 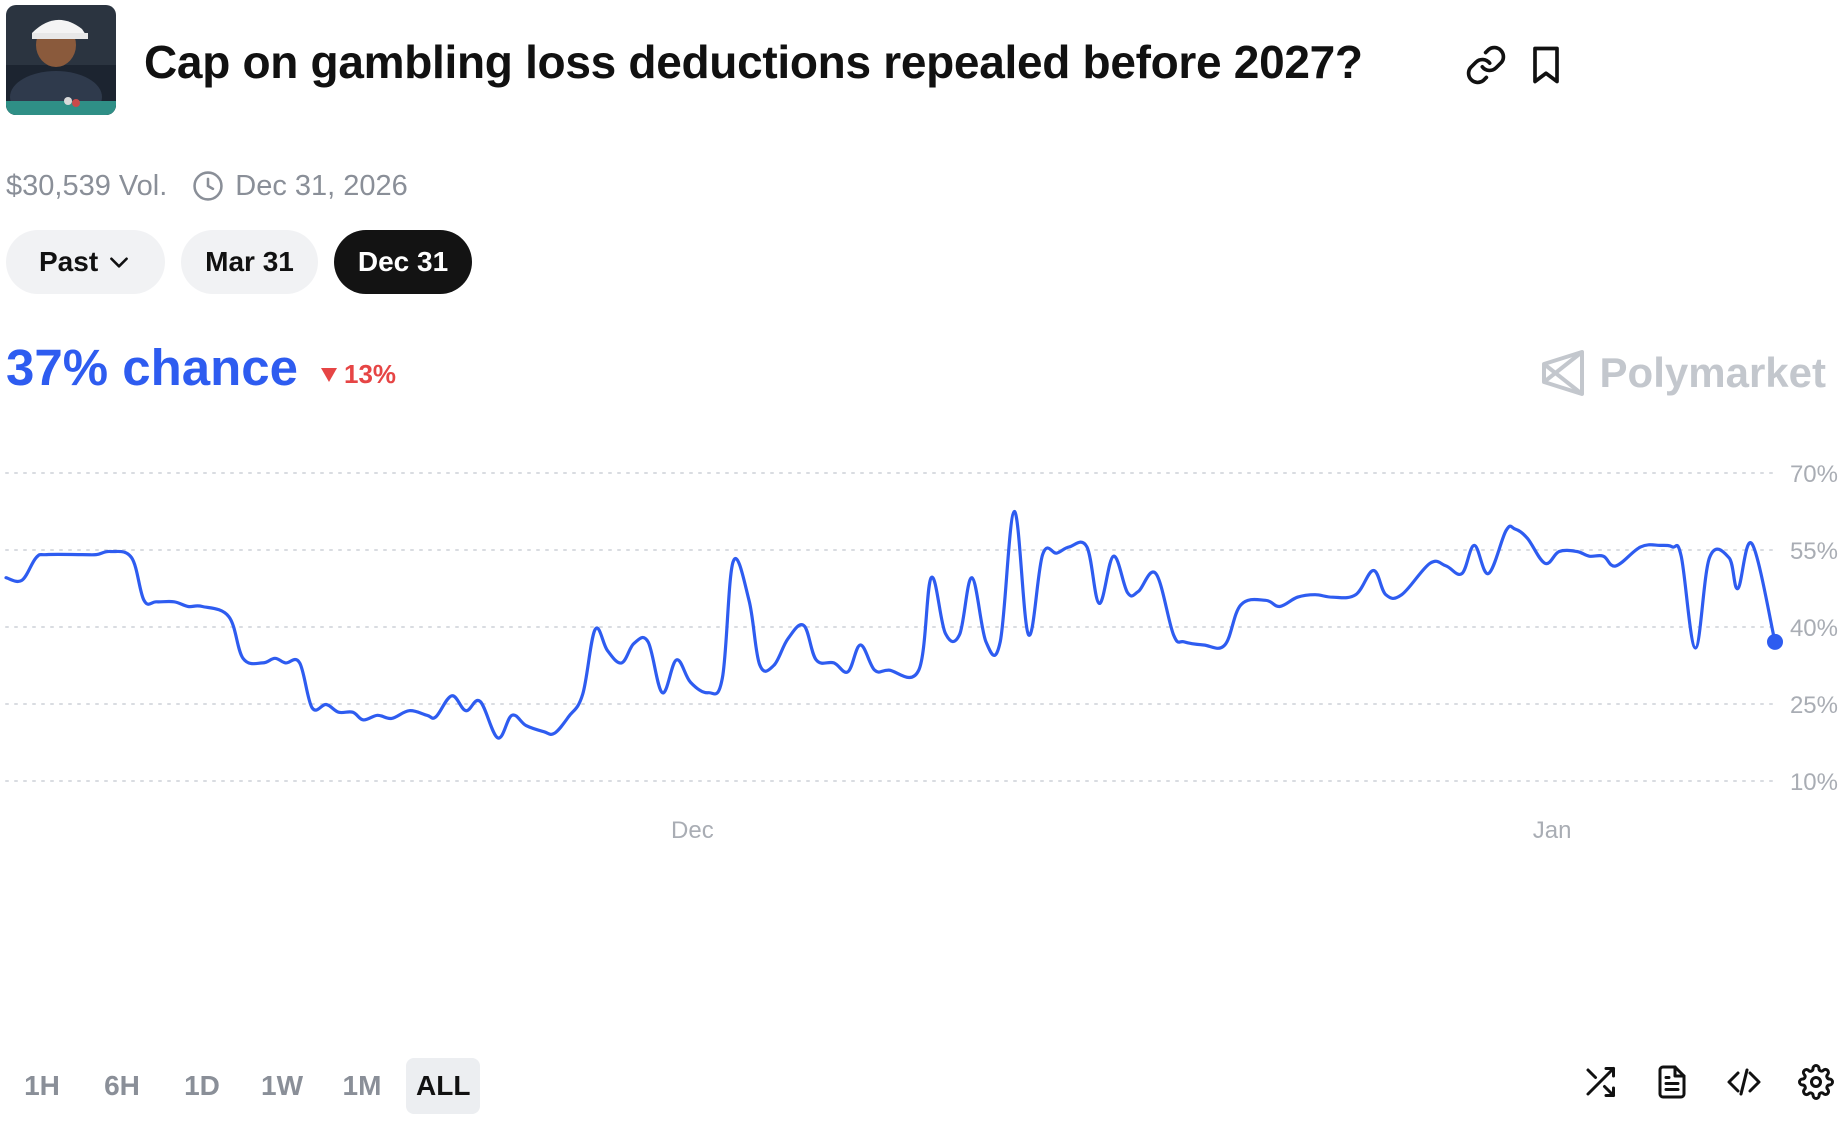 I want to click on clock-icon, so click(x=208, y=186).